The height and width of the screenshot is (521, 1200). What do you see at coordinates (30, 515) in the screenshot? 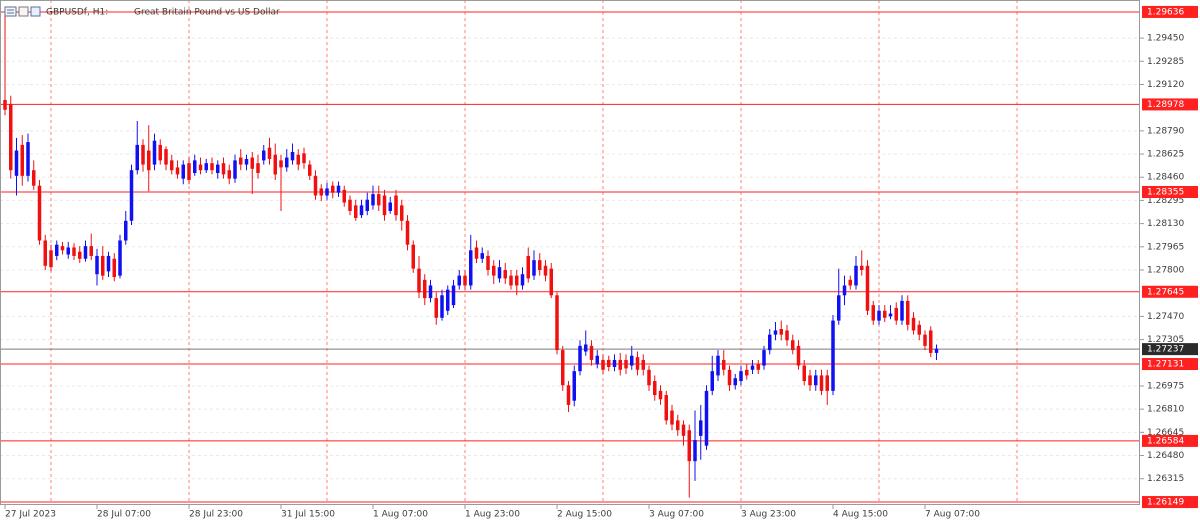
I see `x-tick-label: 27 Jul 2023` at bounding box center [30, 515].